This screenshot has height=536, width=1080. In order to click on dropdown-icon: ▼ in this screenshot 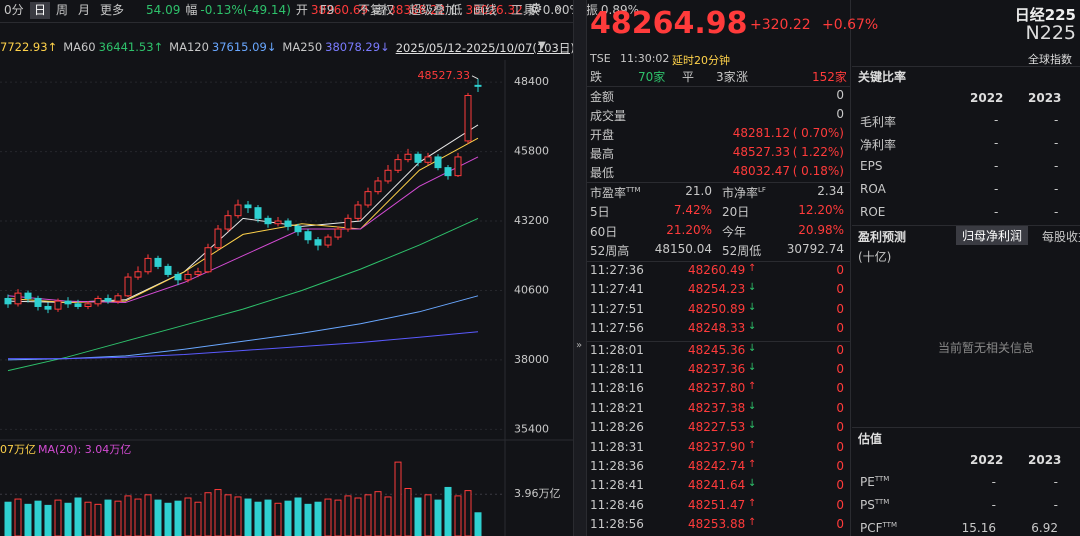, I will do `click(542, 45)`.